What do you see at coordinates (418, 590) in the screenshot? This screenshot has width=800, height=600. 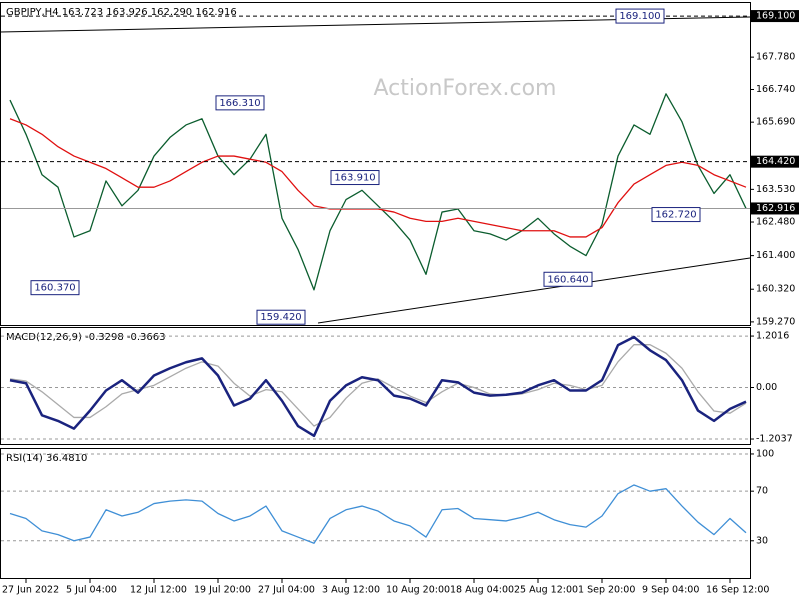 I see `x-tick-label: 10 Aug 20:00` at bounding box center [418, 590].